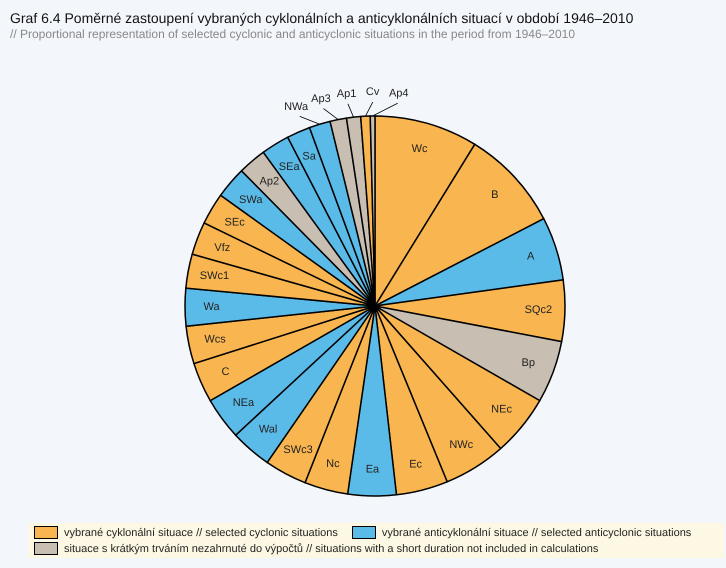  I want to click on slice-label: Sa, so click(309, 156).